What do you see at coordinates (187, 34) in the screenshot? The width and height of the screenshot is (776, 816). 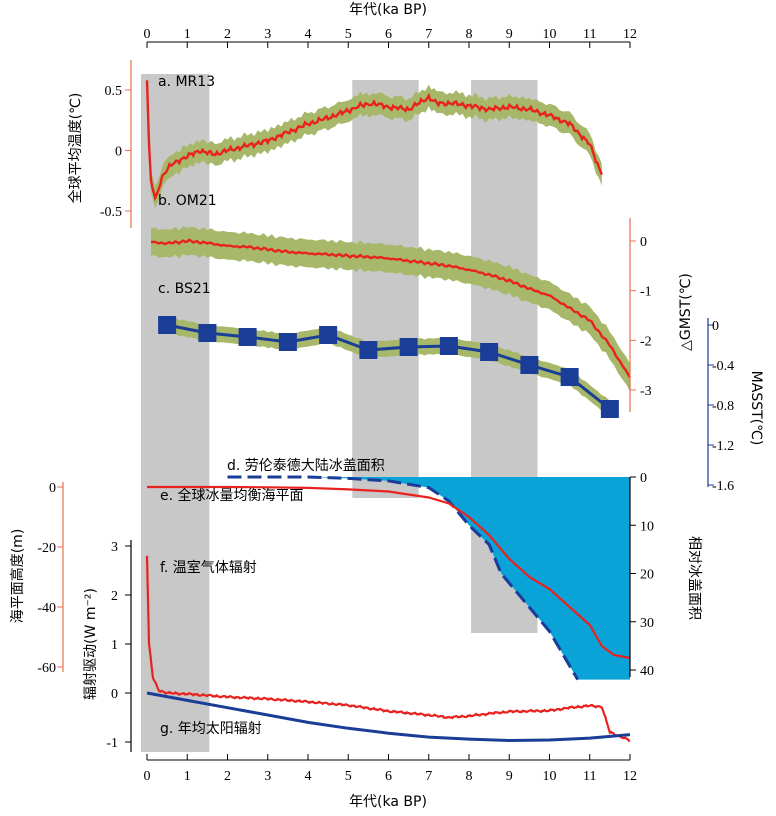 I see `top-x-tick-label-1: 1` at bounding box center [187, 34].